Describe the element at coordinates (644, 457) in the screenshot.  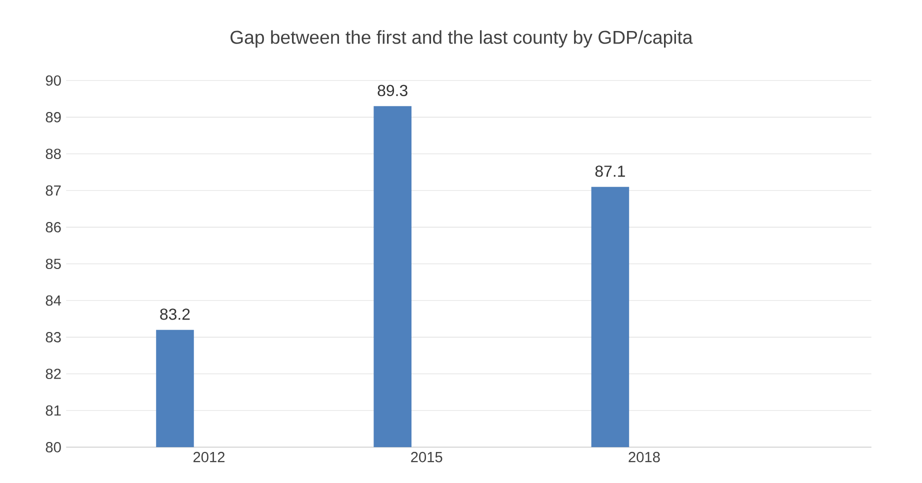
I see `x-tick-label: 2018` at that location.